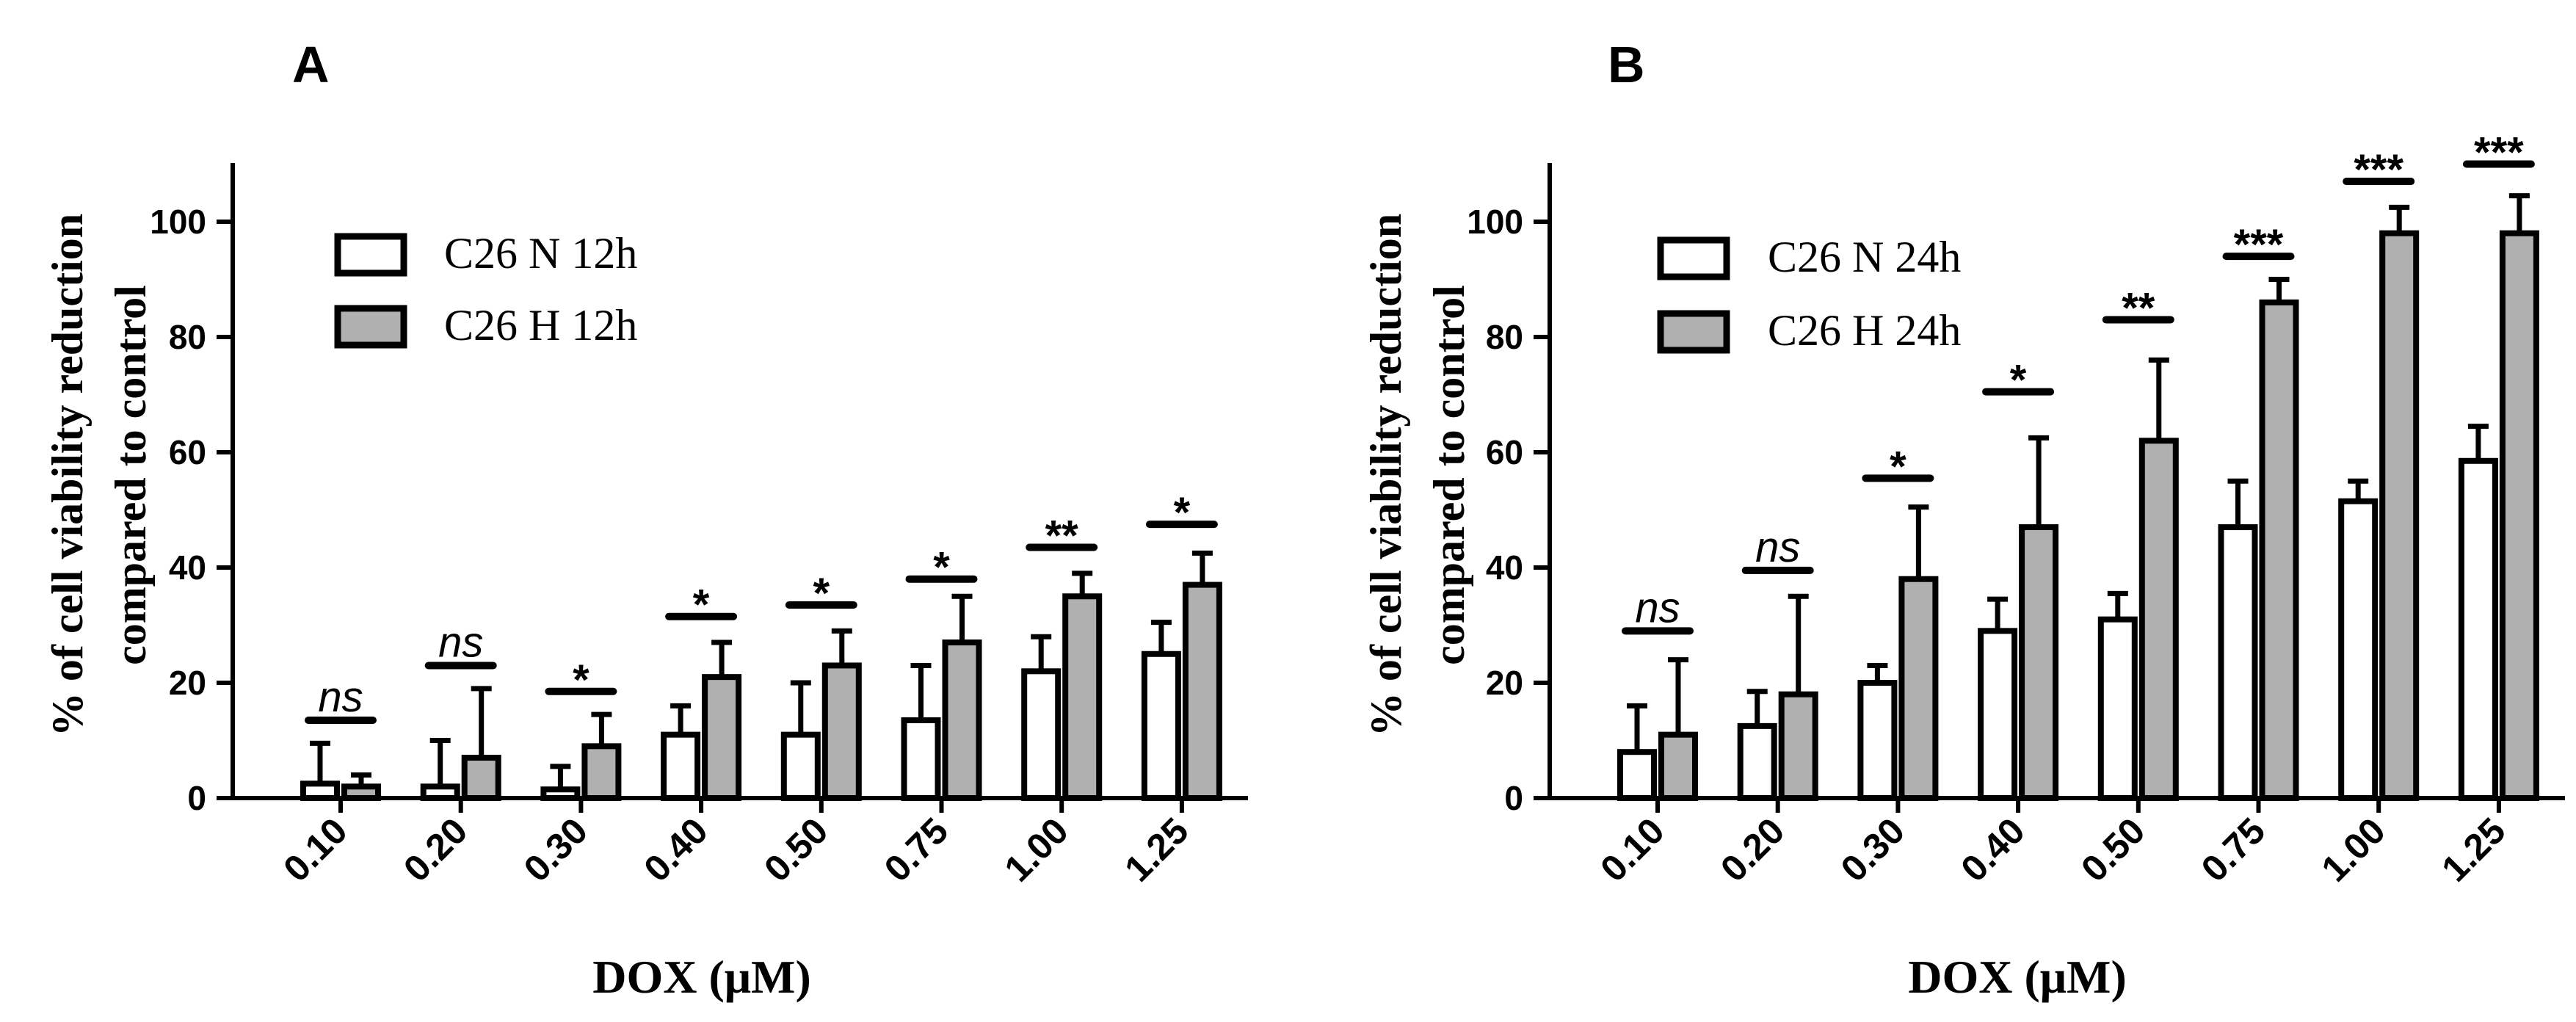 This screenshot has height=1022, width=2576. I want to click on panel-letter-b: B, so click(1627, 64).